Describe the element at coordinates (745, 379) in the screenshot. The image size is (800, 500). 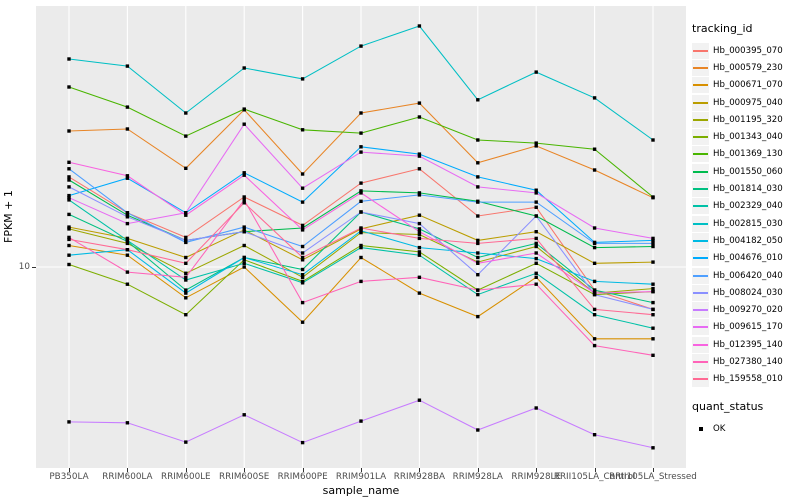
I see `legend-item-Hb_159558_010: Hb_159558_010` at that location.